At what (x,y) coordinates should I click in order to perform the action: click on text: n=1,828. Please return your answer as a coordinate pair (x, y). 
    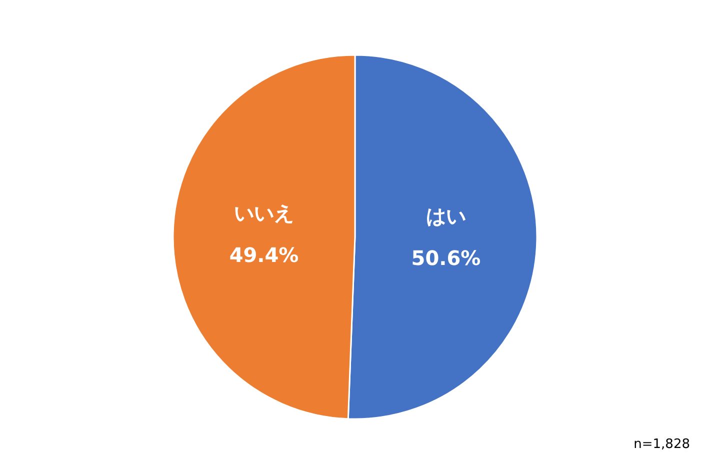
    Looking at the image, I should click on (662, 444).